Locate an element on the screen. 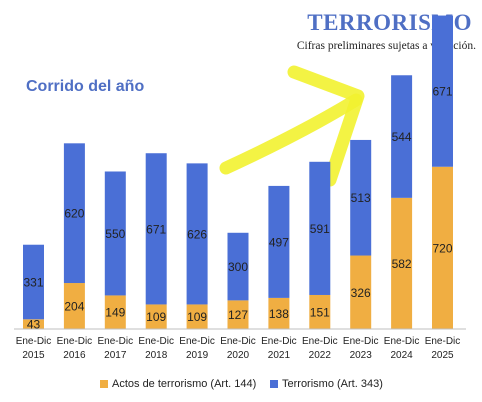  x-tick-label-0-0: Ene-Dic is located at coordinates (34, 341).